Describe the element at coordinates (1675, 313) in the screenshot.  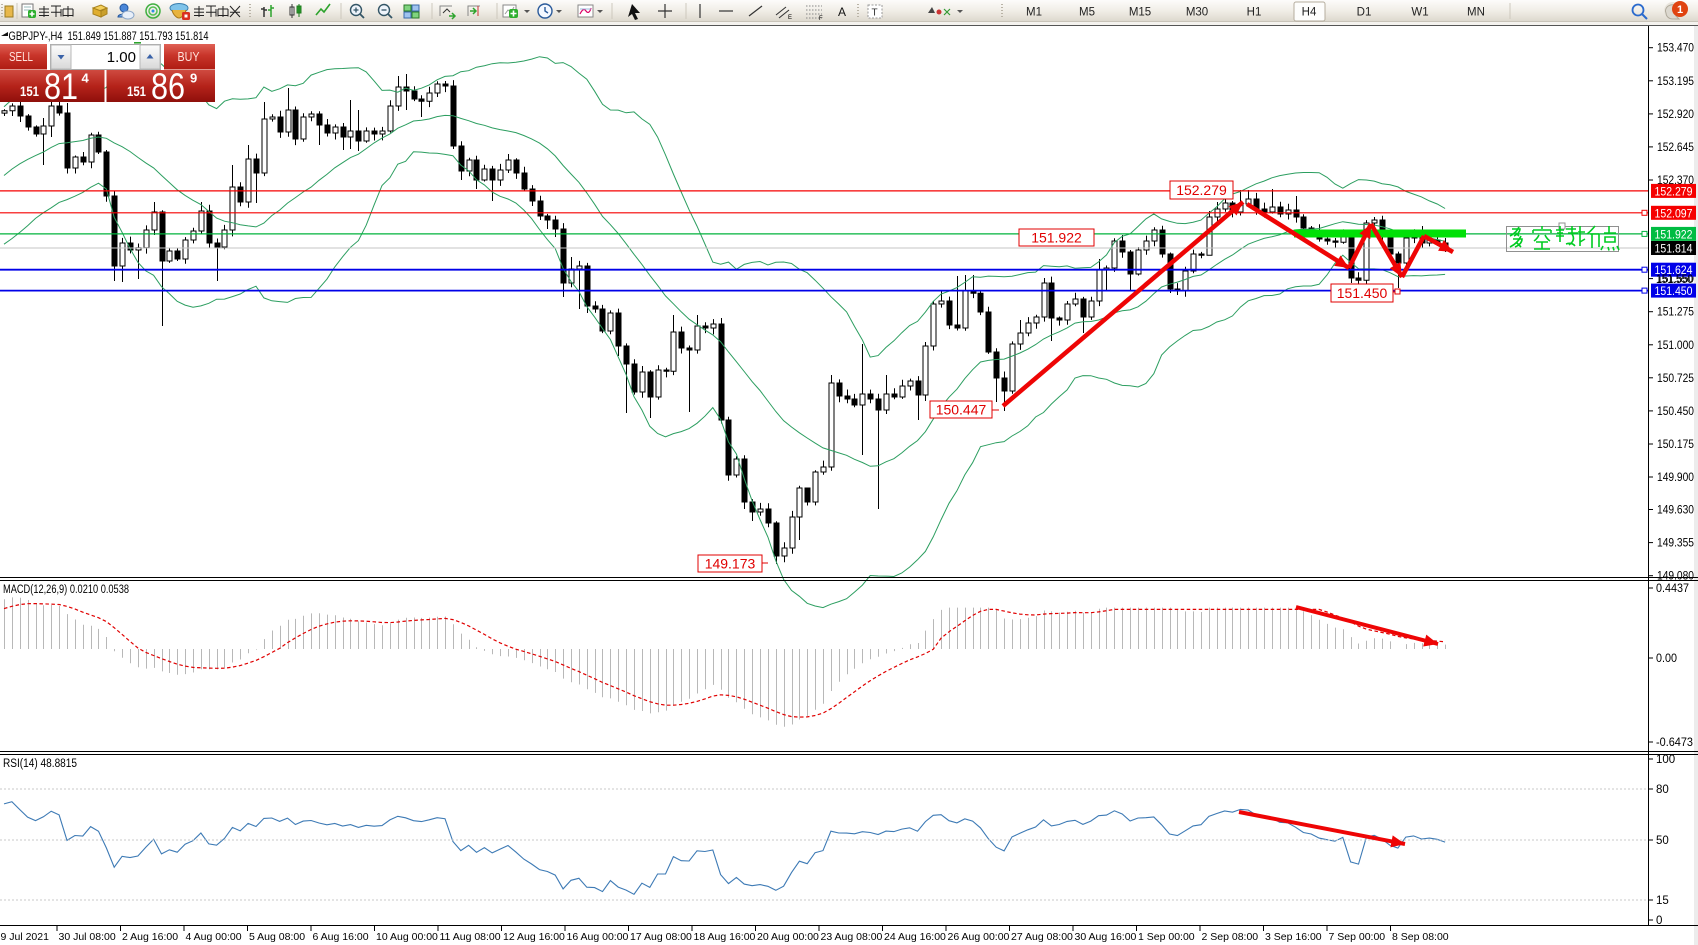
I see `svg-text: 151.275` at that location.